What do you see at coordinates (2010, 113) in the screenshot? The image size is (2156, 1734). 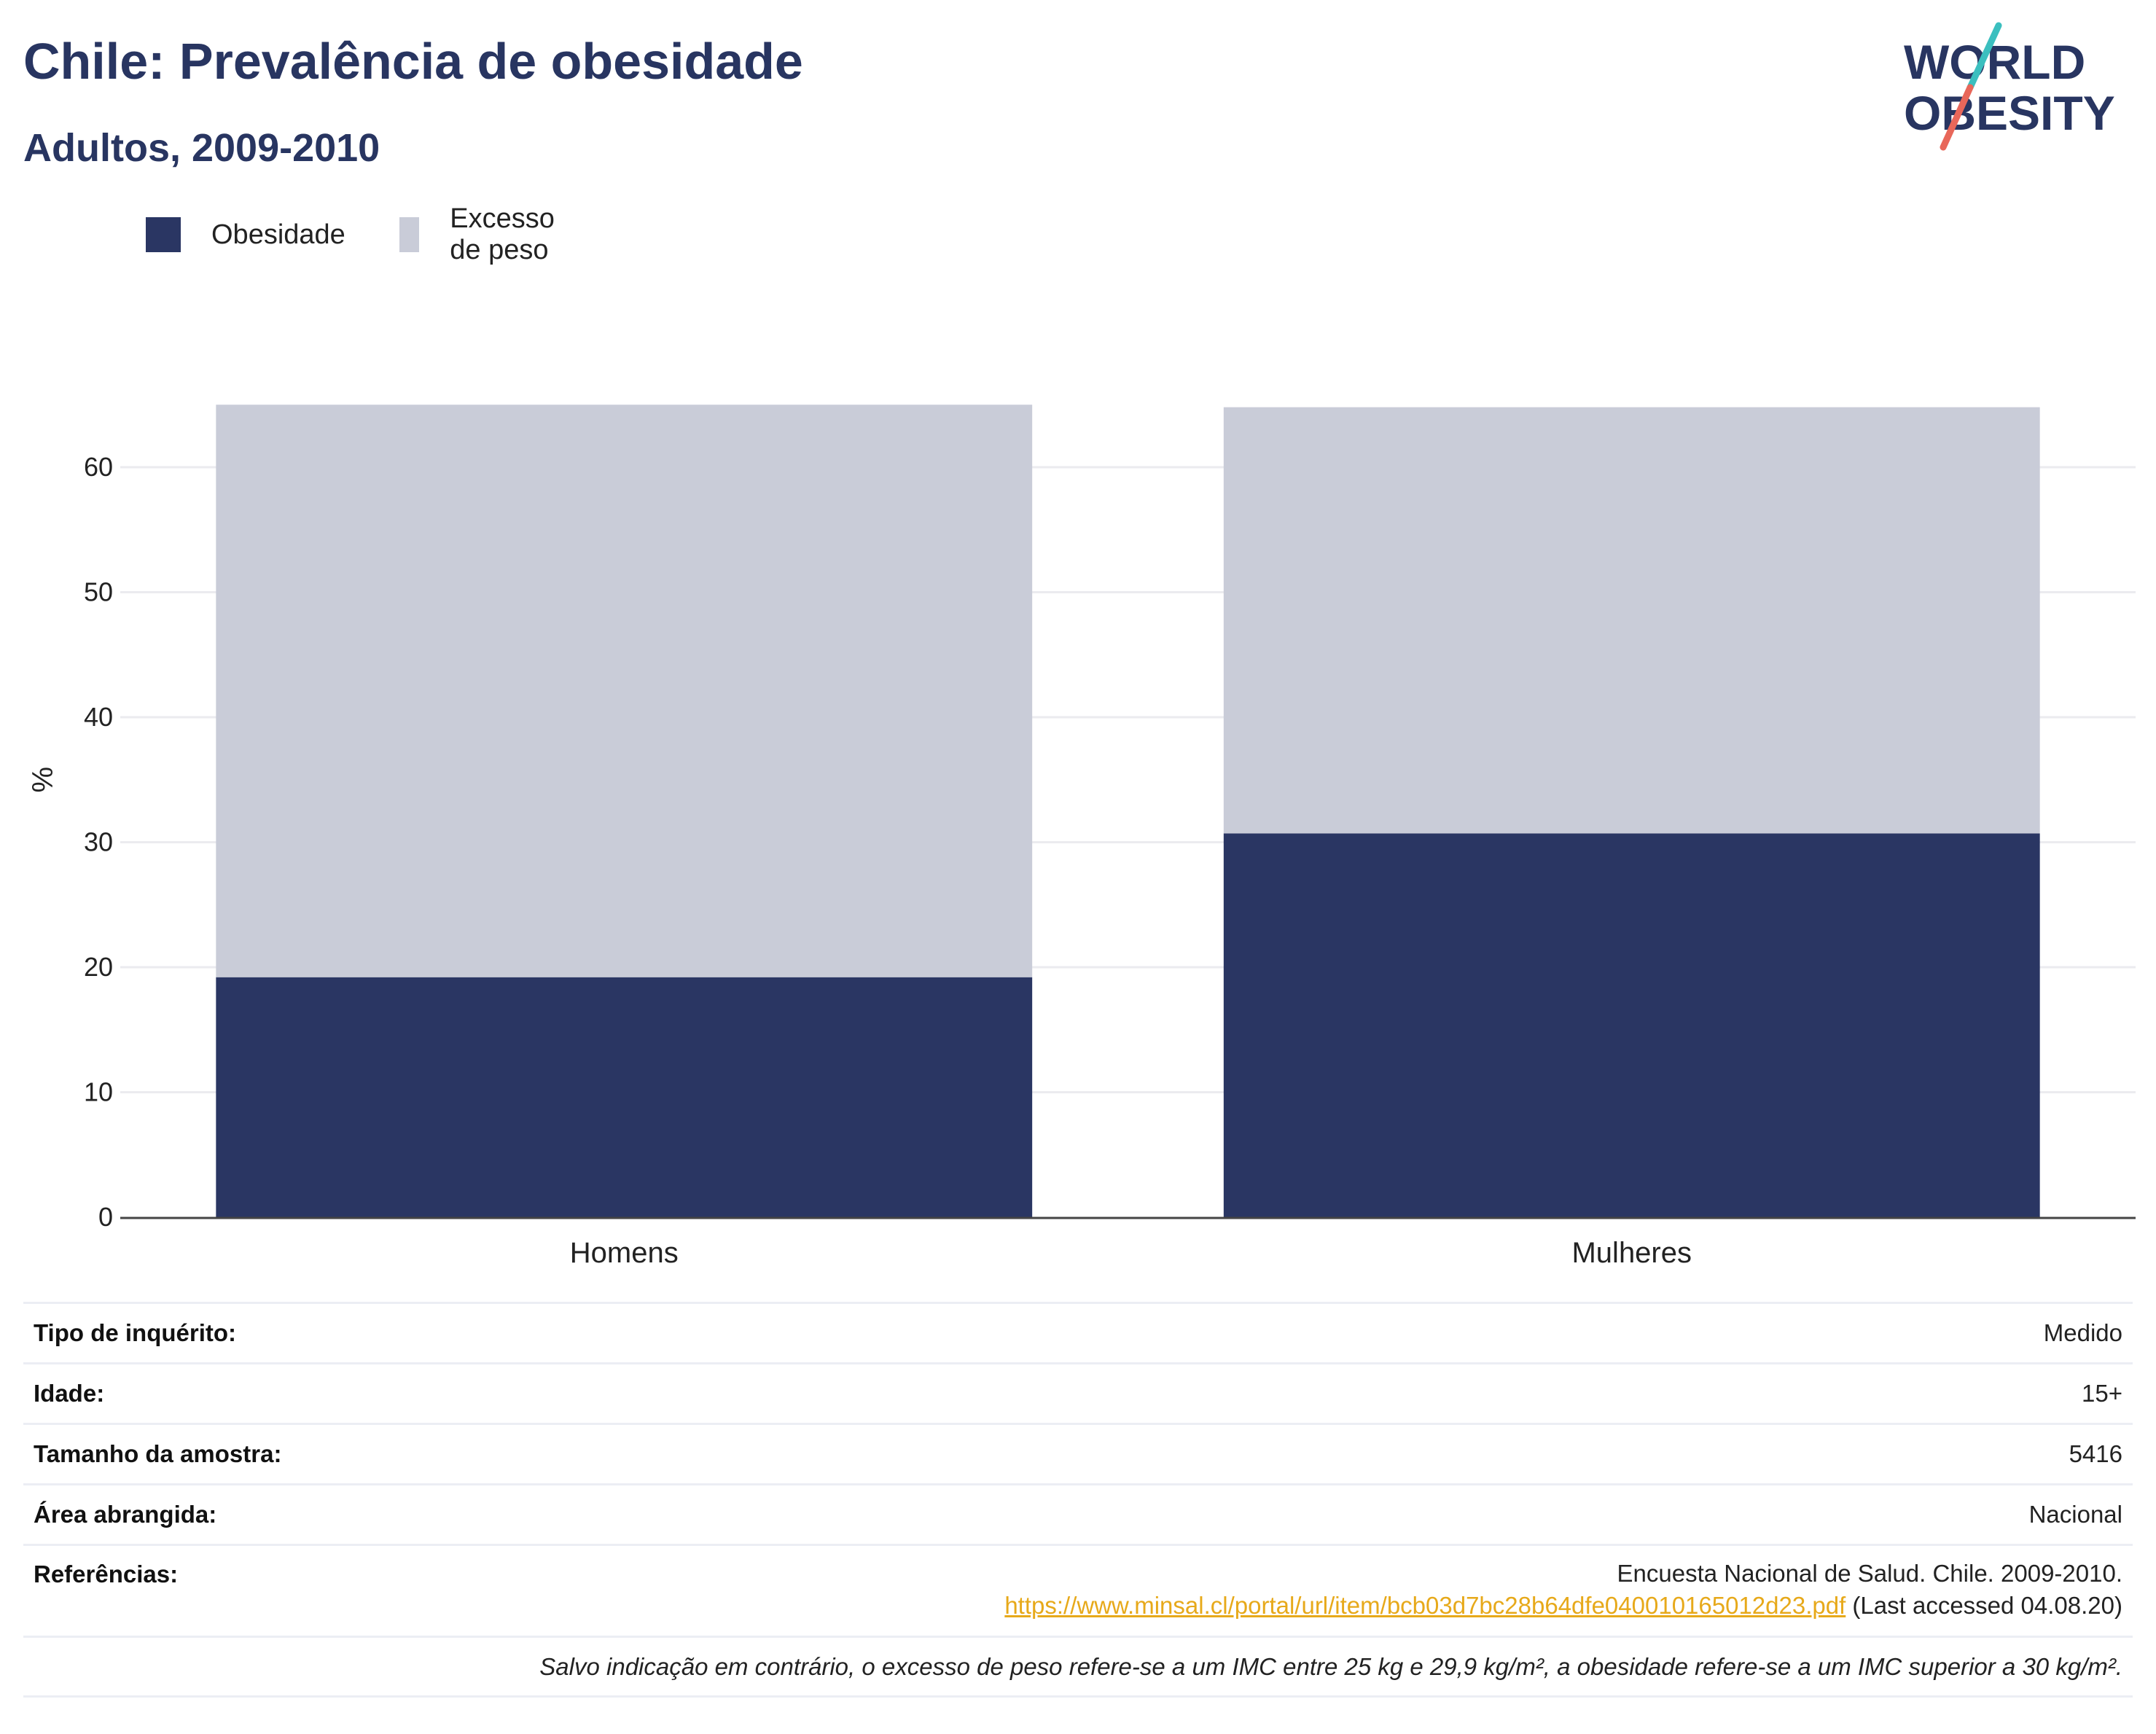 I see `logo-text-obesity: OBESITY` at bounding box center [2010, 113].